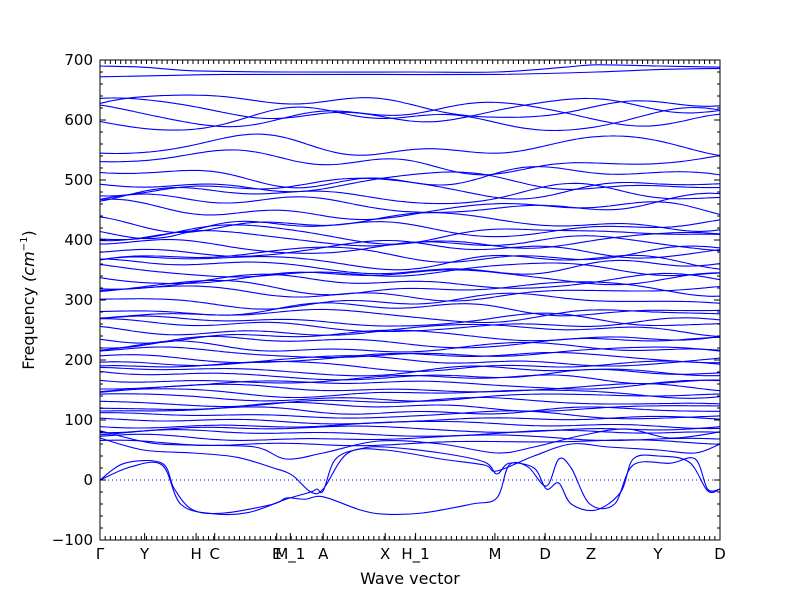  I want to click on y-tick-label: 100, so click(78, 420).